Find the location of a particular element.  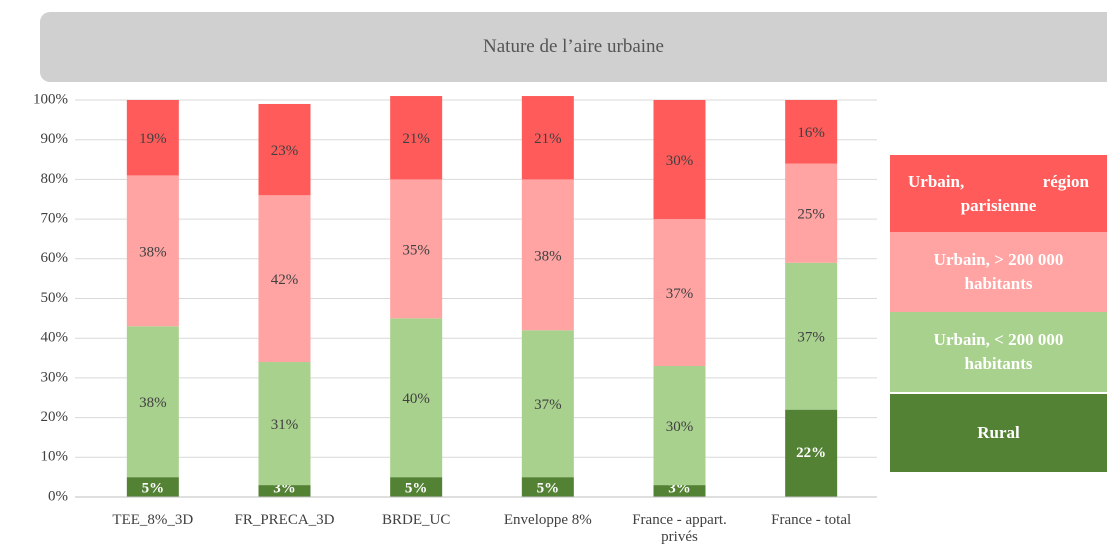

y-tick-label: 0% is located at coordinates (58, 496).